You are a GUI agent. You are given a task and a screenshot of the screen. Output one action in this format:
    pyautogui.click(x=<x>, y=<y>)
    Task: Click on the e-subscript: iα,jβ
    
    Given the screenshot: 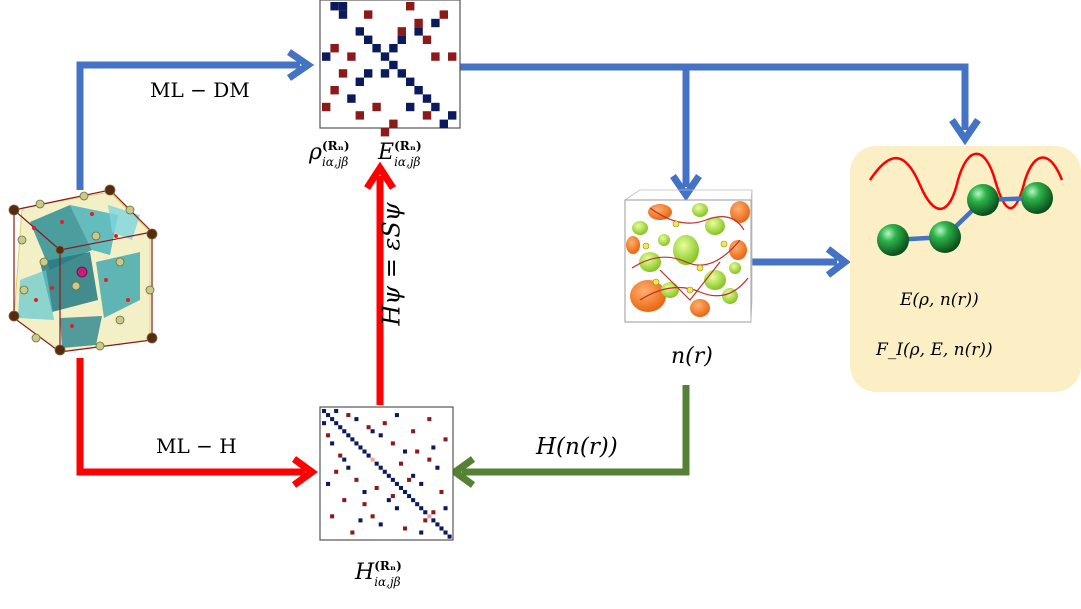 What is the action you would take?
    pyautogui.click(x=407, y=162)
    